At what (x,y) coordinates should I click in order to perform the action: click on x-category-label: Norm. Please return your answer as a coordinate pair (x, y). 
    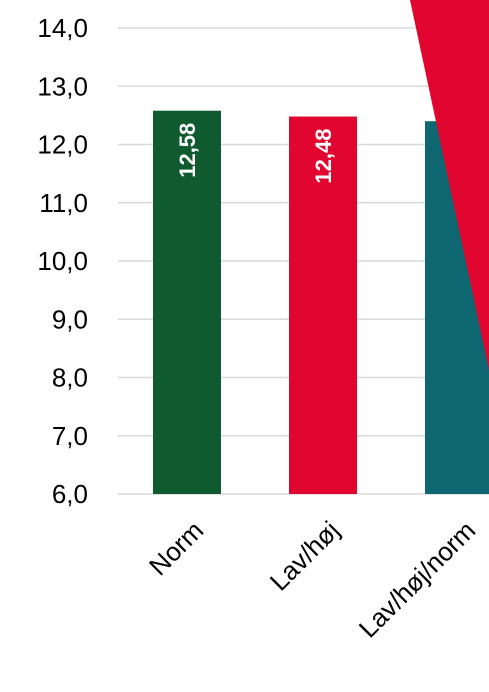
    Looking at the image, I should click on (176, 548).